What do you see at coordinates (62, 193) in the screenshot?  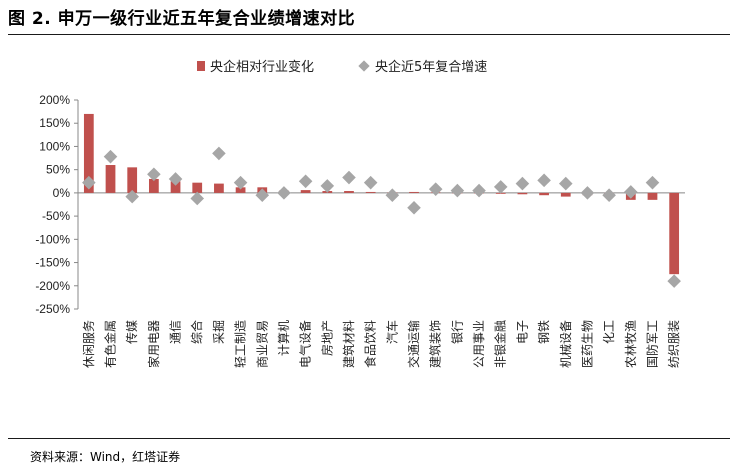 I see `y-tick-label: 0%` at bounding box center [62, 193].